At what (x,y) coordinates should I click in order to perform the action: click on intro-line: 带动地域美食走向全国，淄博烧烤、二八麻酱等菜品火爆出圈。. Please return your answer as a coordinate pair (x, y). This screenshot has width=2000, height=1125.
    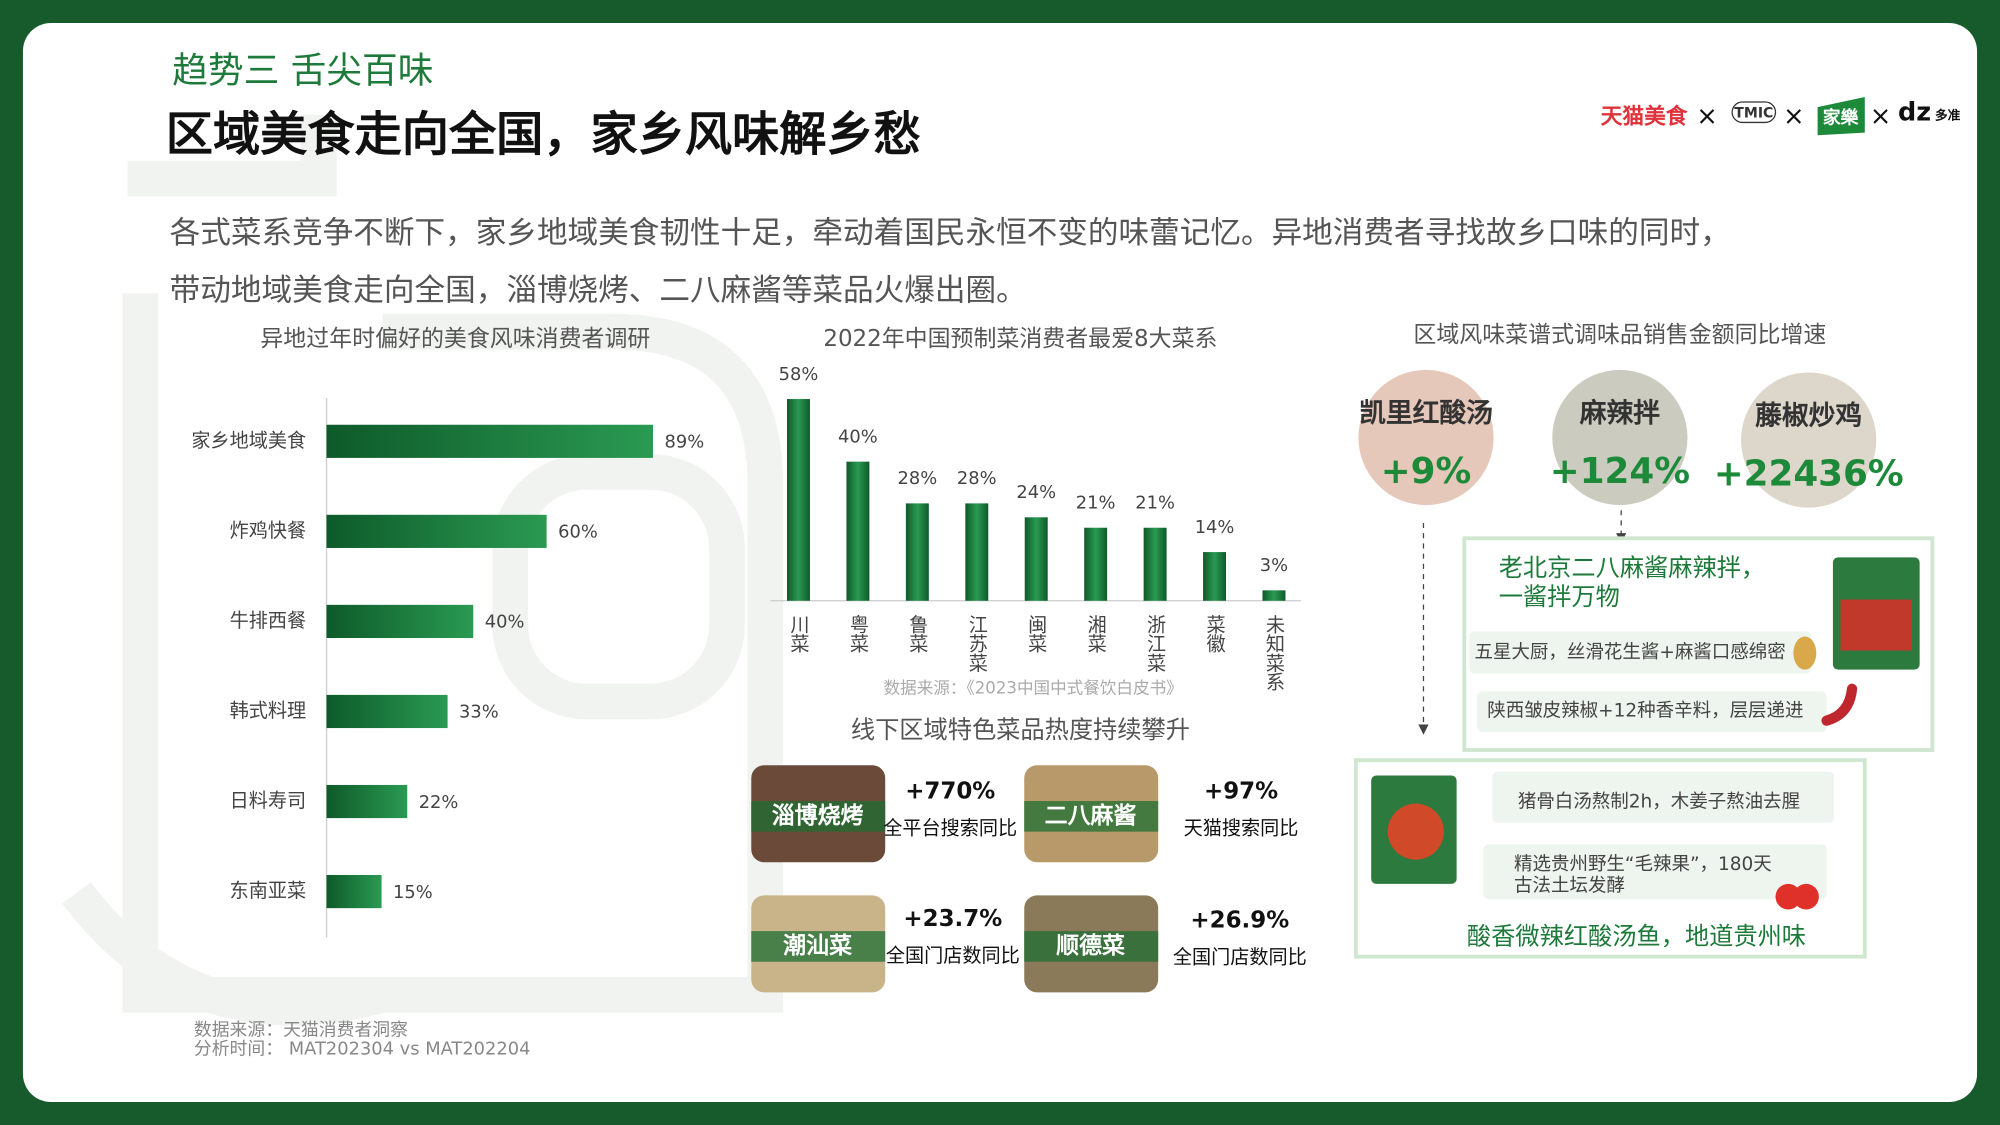
    Looking at the image, I should click on (598, 291).